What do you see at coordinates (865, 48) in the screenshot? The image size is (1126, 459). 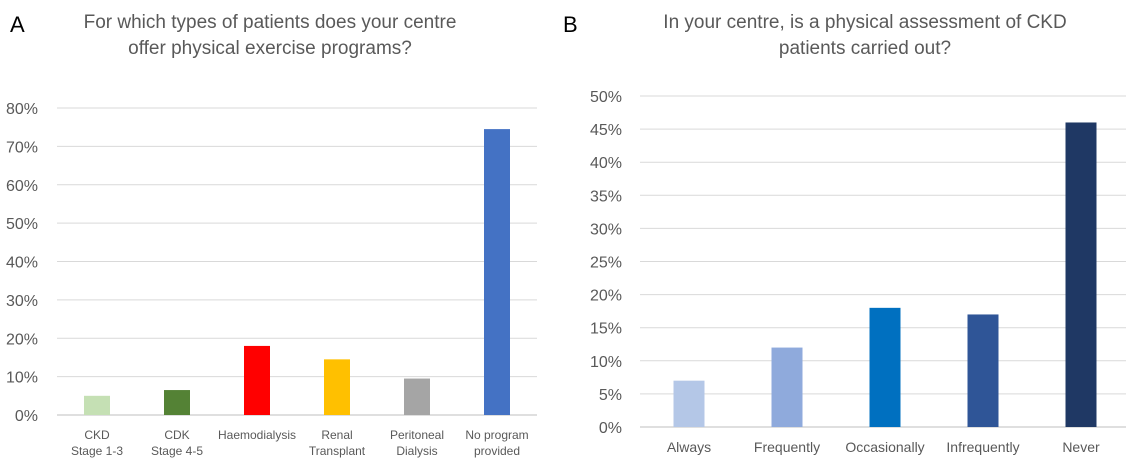 I see `panel-b-title-line2: patients carried out?` at bounding box center [865, 48].